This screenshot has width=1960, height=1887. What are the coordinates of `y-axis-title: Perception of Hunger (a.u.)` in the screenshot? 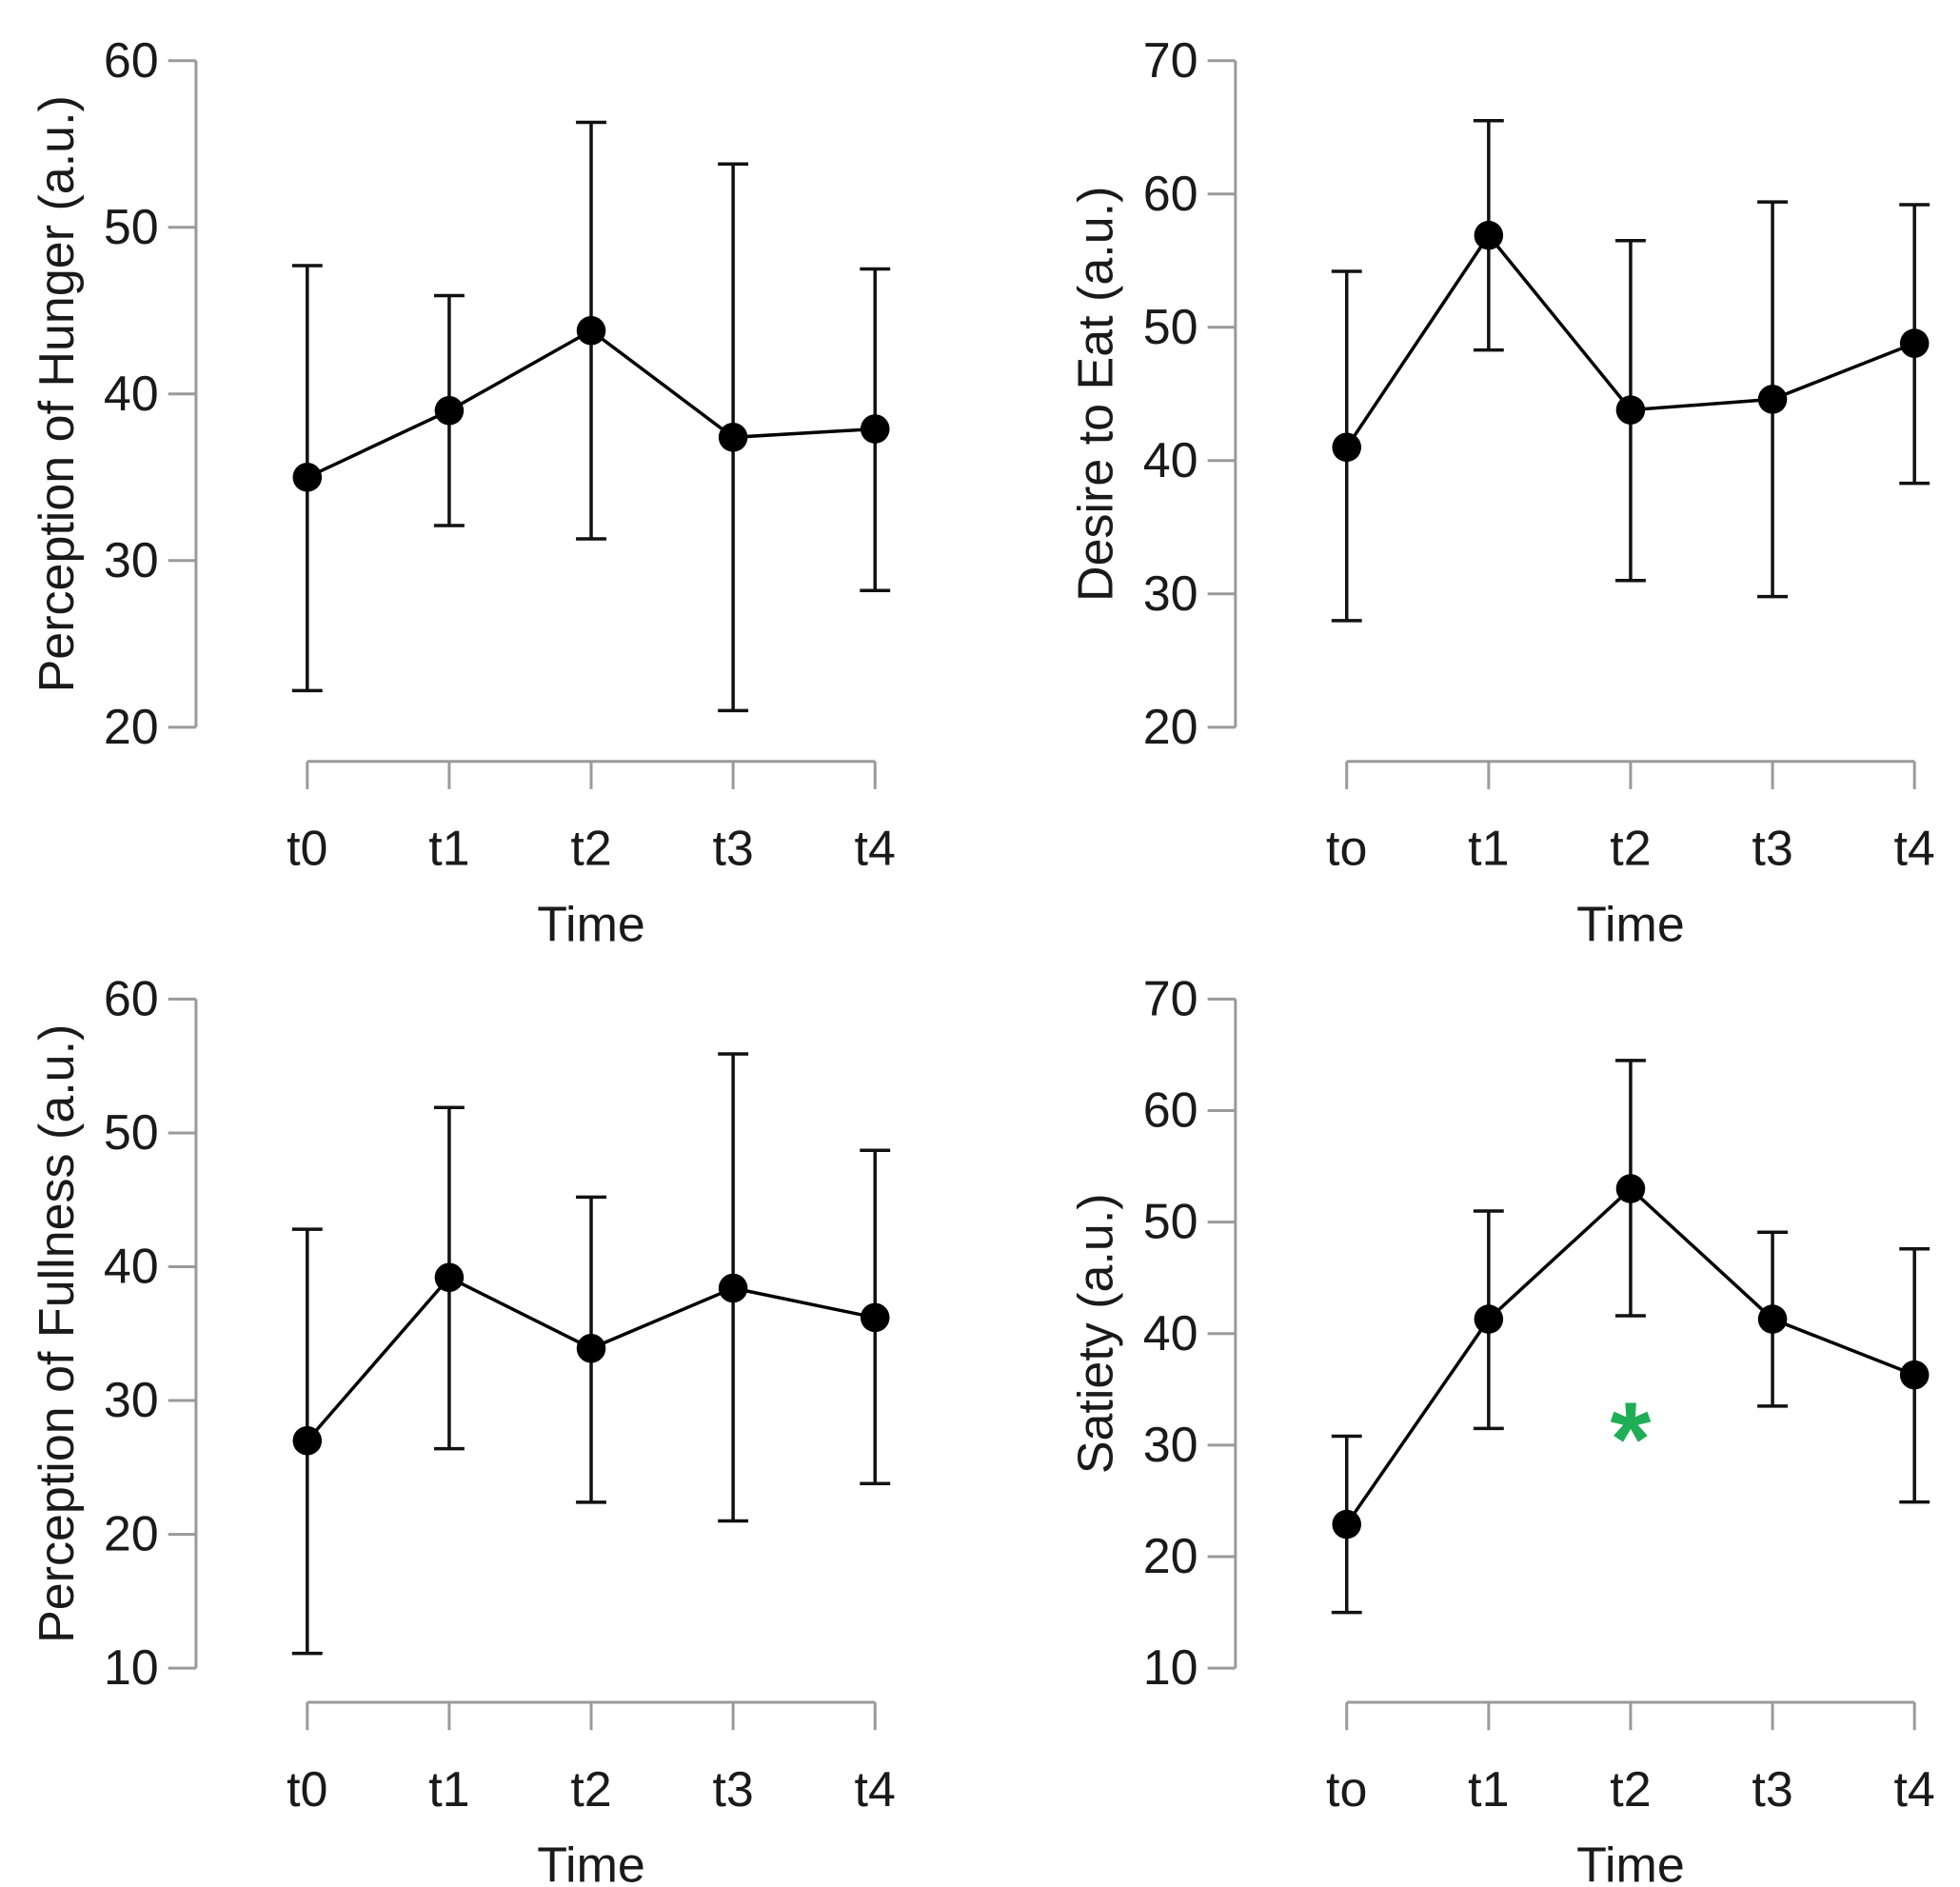 It's located at (58, 393).